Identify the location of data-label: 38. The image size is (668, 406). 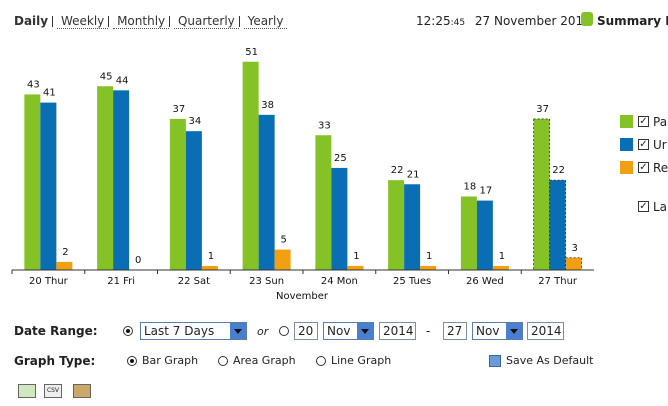
(267, 105).